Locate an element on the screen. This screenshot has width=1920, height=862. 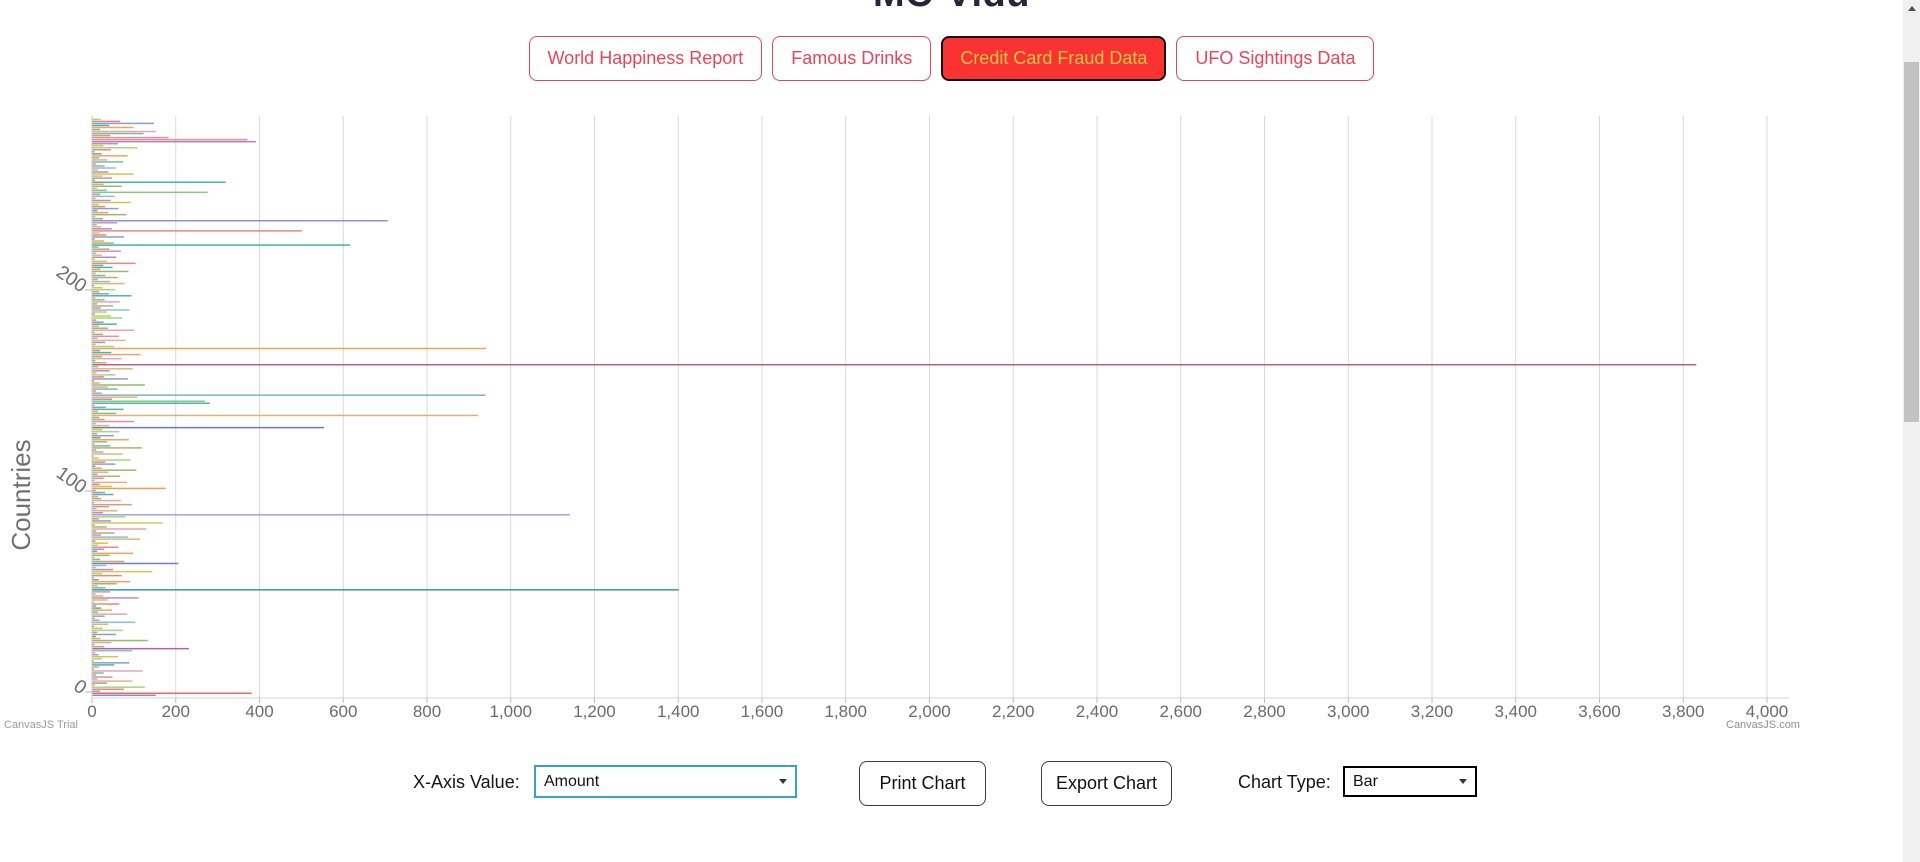
chart-type-selected-option: Bar is located at coordinates (1365, 781).